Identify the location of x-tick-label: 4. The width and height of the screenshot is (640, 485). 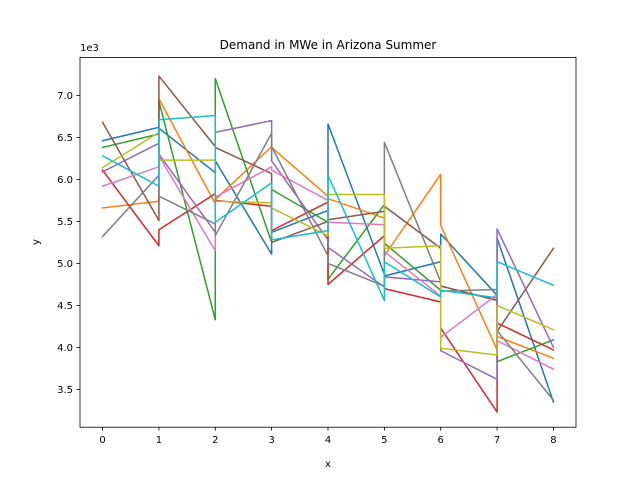
(328, 440).